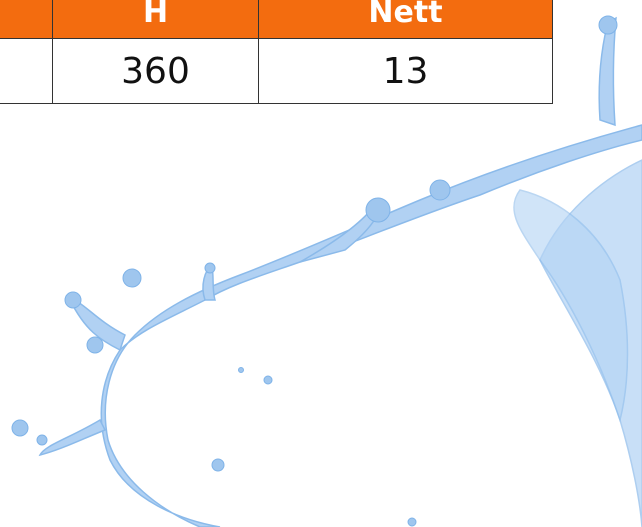 Image resolution: width=642 pixels, height=527 pixels. I want to click on table-cell: 360, so click(155, 71).